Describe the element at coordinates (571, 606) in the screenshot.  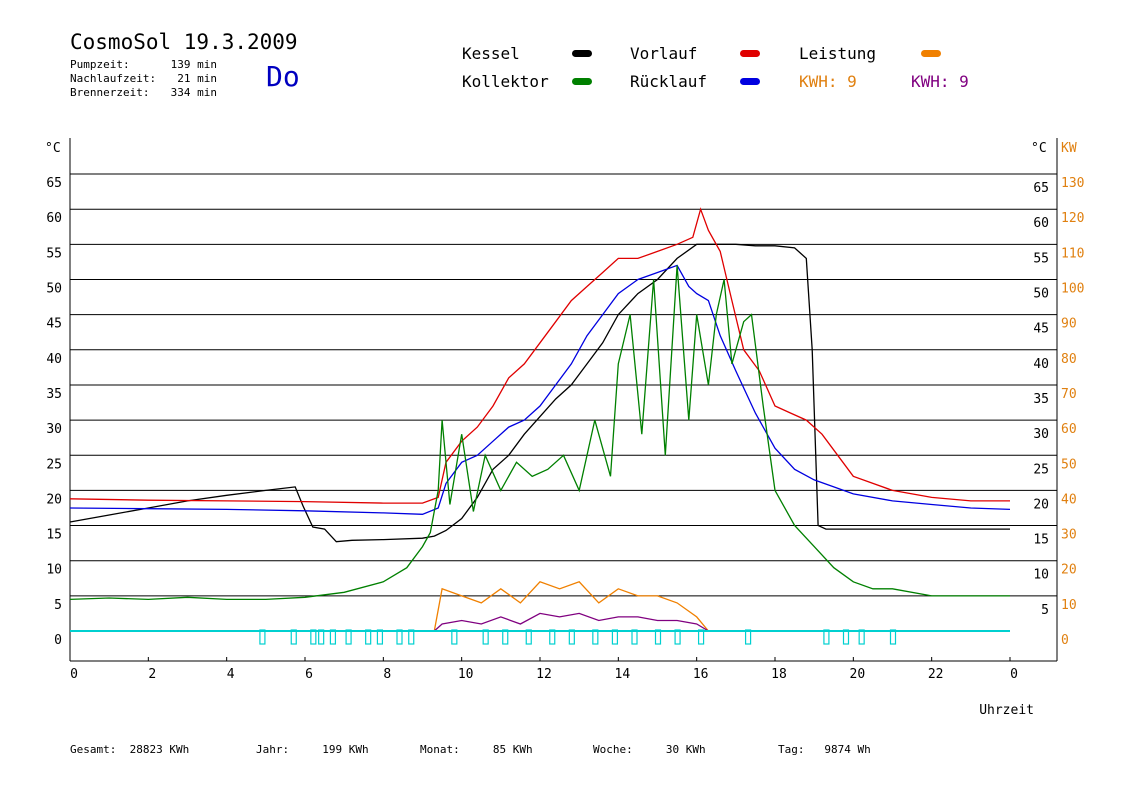
I see `series-line-leistung` at that location.